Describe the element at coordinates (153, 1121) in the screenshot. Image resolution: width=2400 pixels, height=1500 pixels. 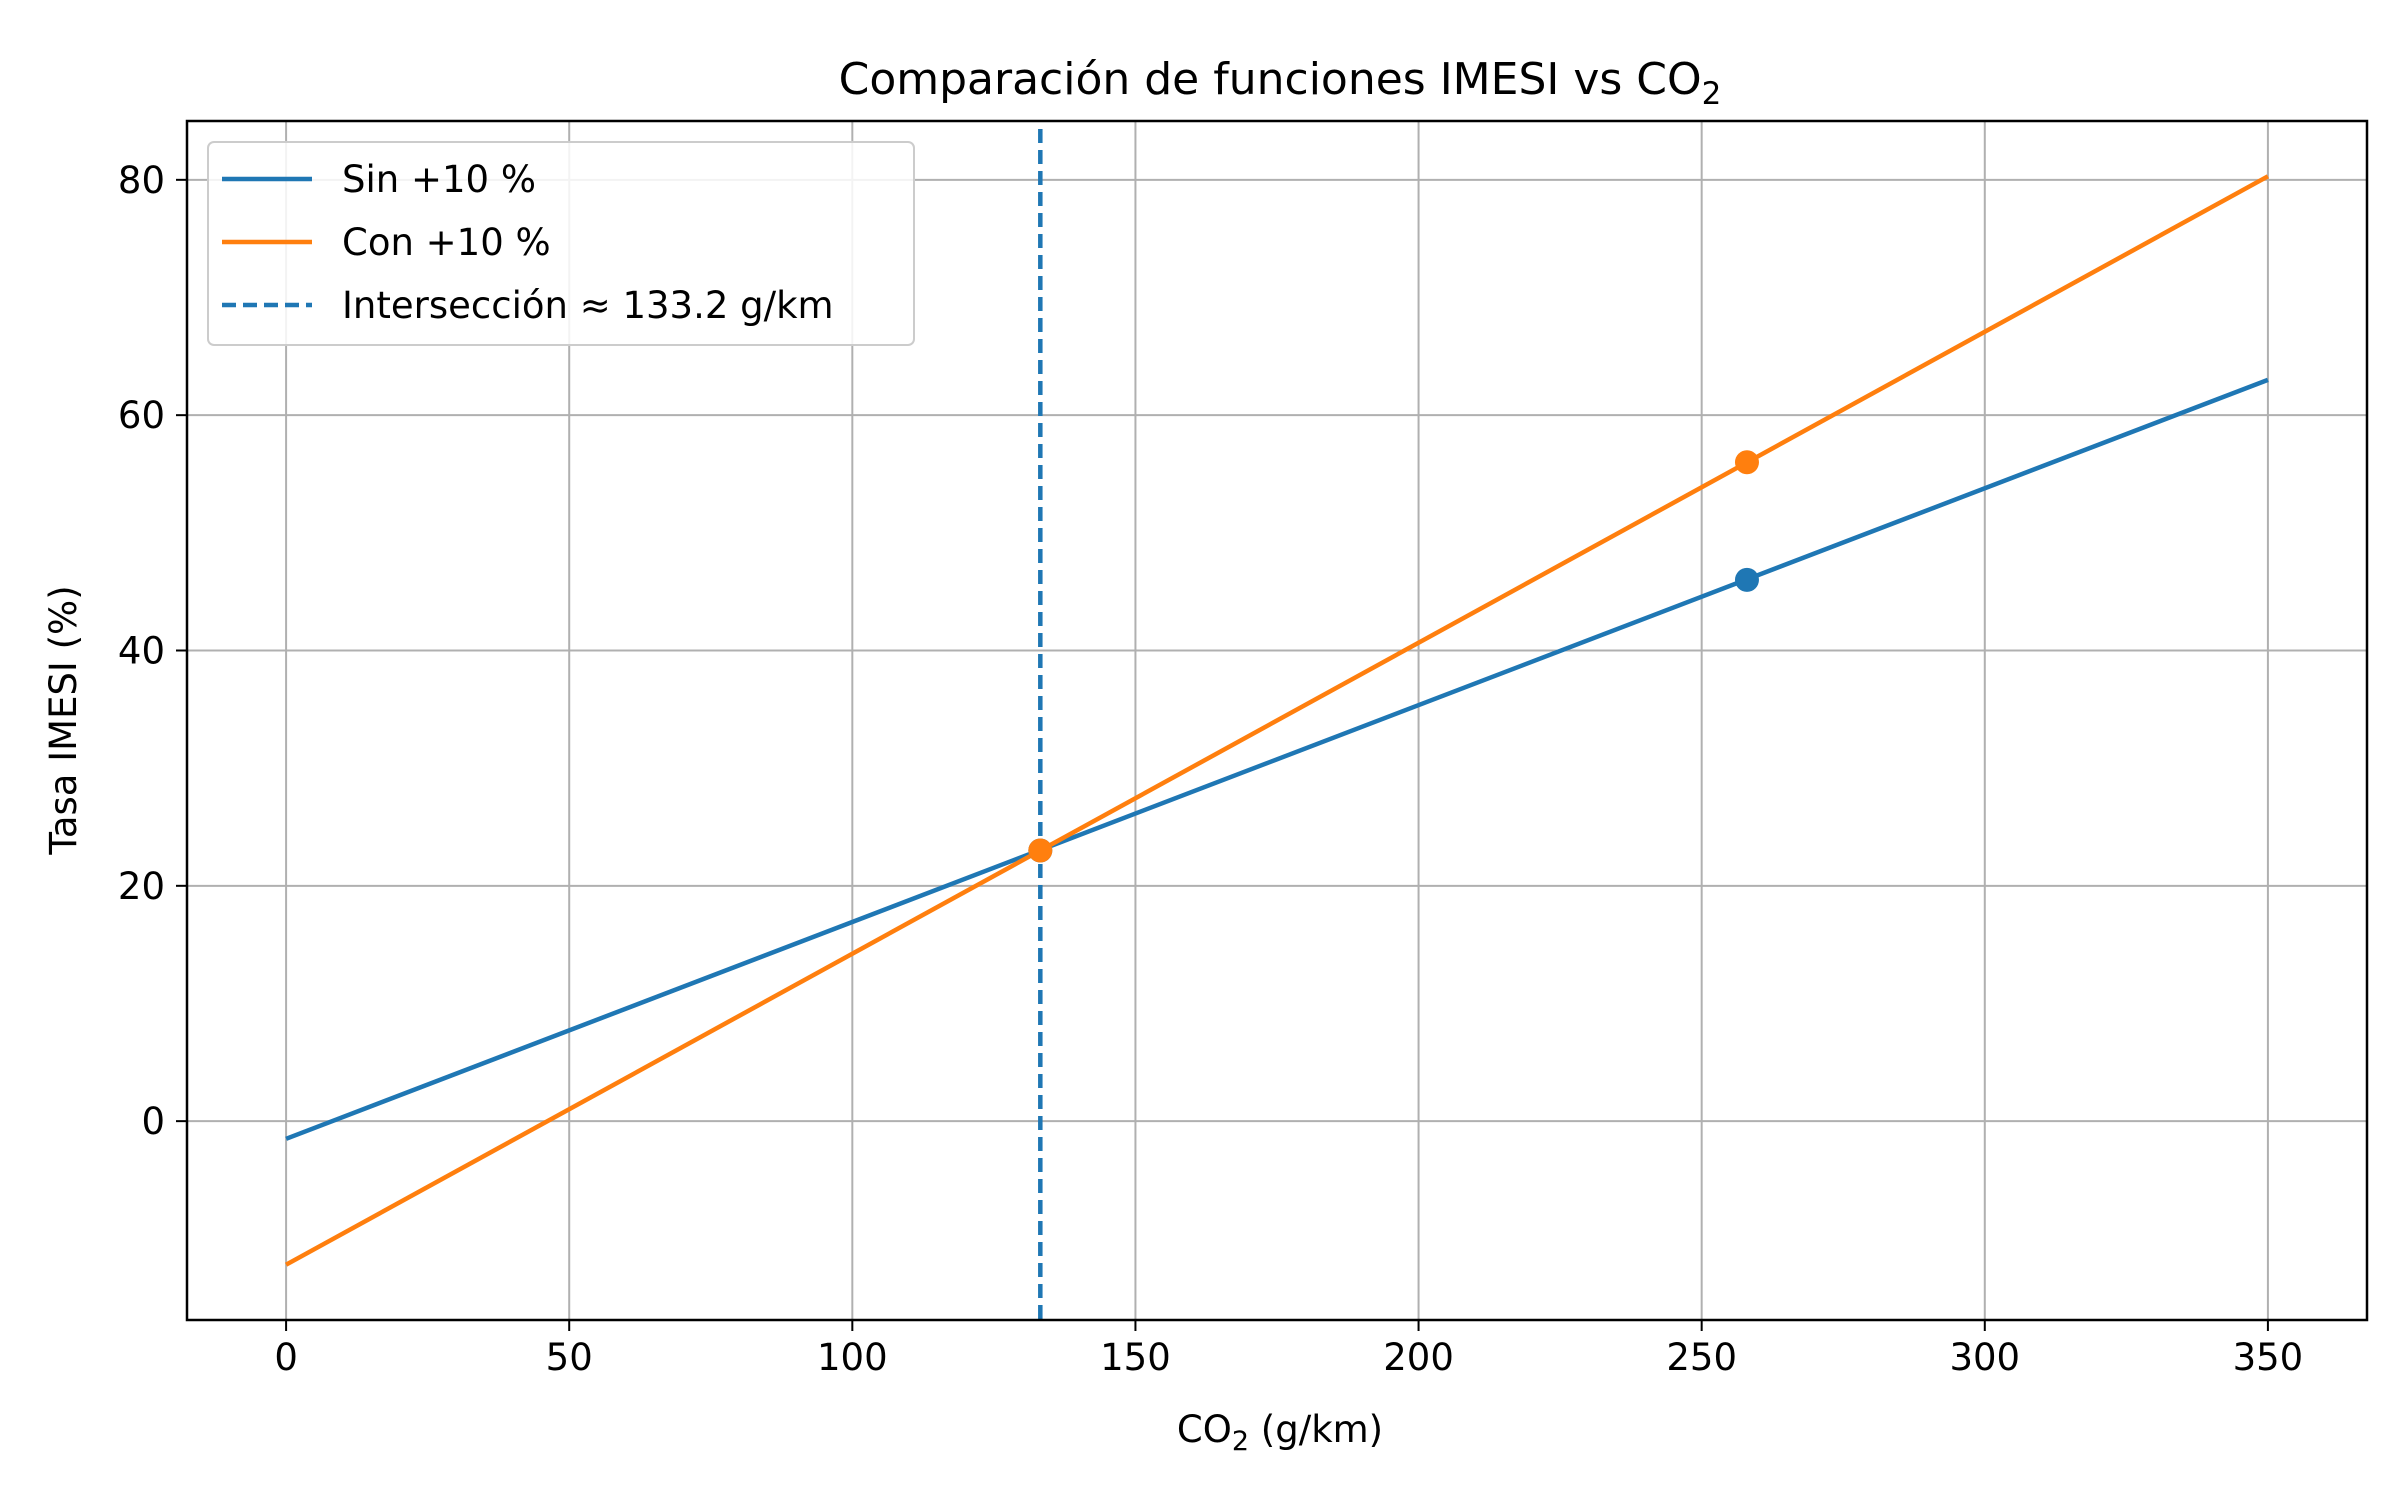
I see `y-tick-label: 0` at that location.